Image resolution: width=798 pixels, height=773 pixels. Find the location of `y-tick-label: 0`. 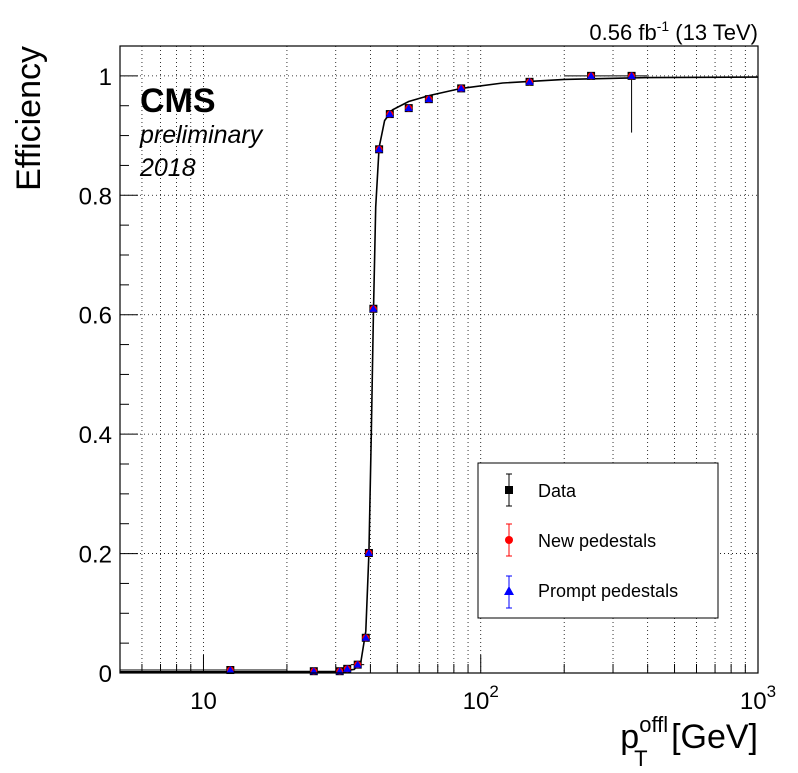

y-tick-label: 0 is located at coordinates (105, 674).